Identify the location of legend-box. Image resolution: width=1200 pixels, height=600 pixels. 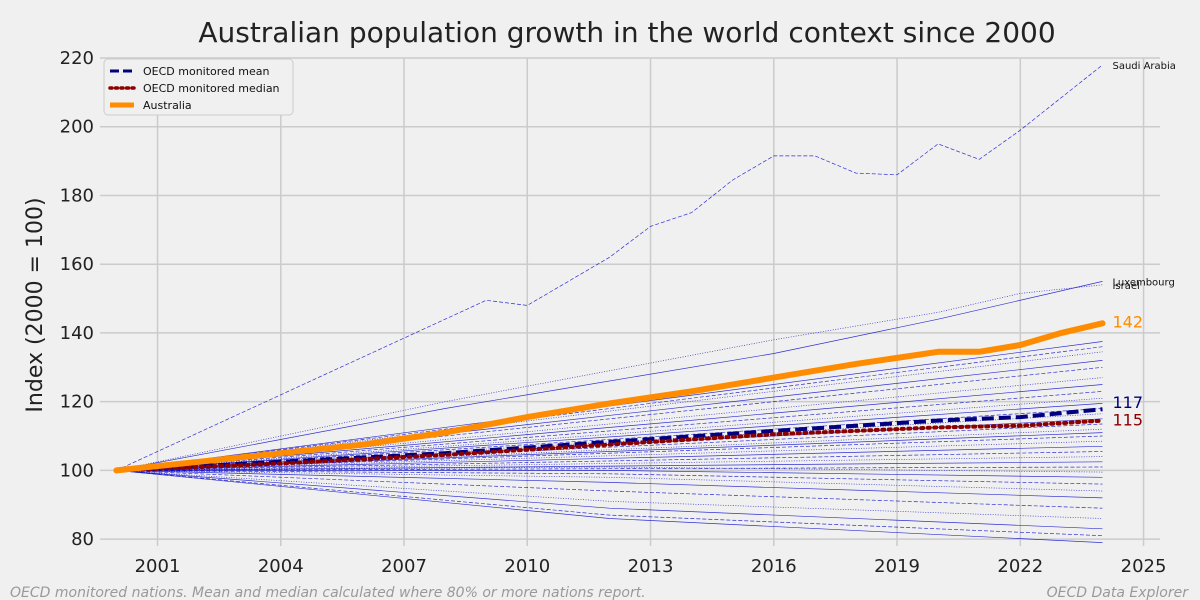
(198, 87).